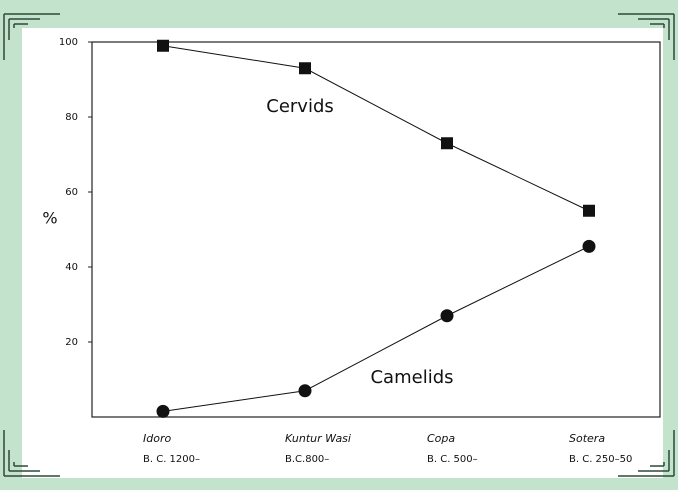 This screenshot has width=678, height=490. What do you see at coordinates (49, 218) in the screenshot?
I see `y-axis-label: %` at bounding box center [49, 218].